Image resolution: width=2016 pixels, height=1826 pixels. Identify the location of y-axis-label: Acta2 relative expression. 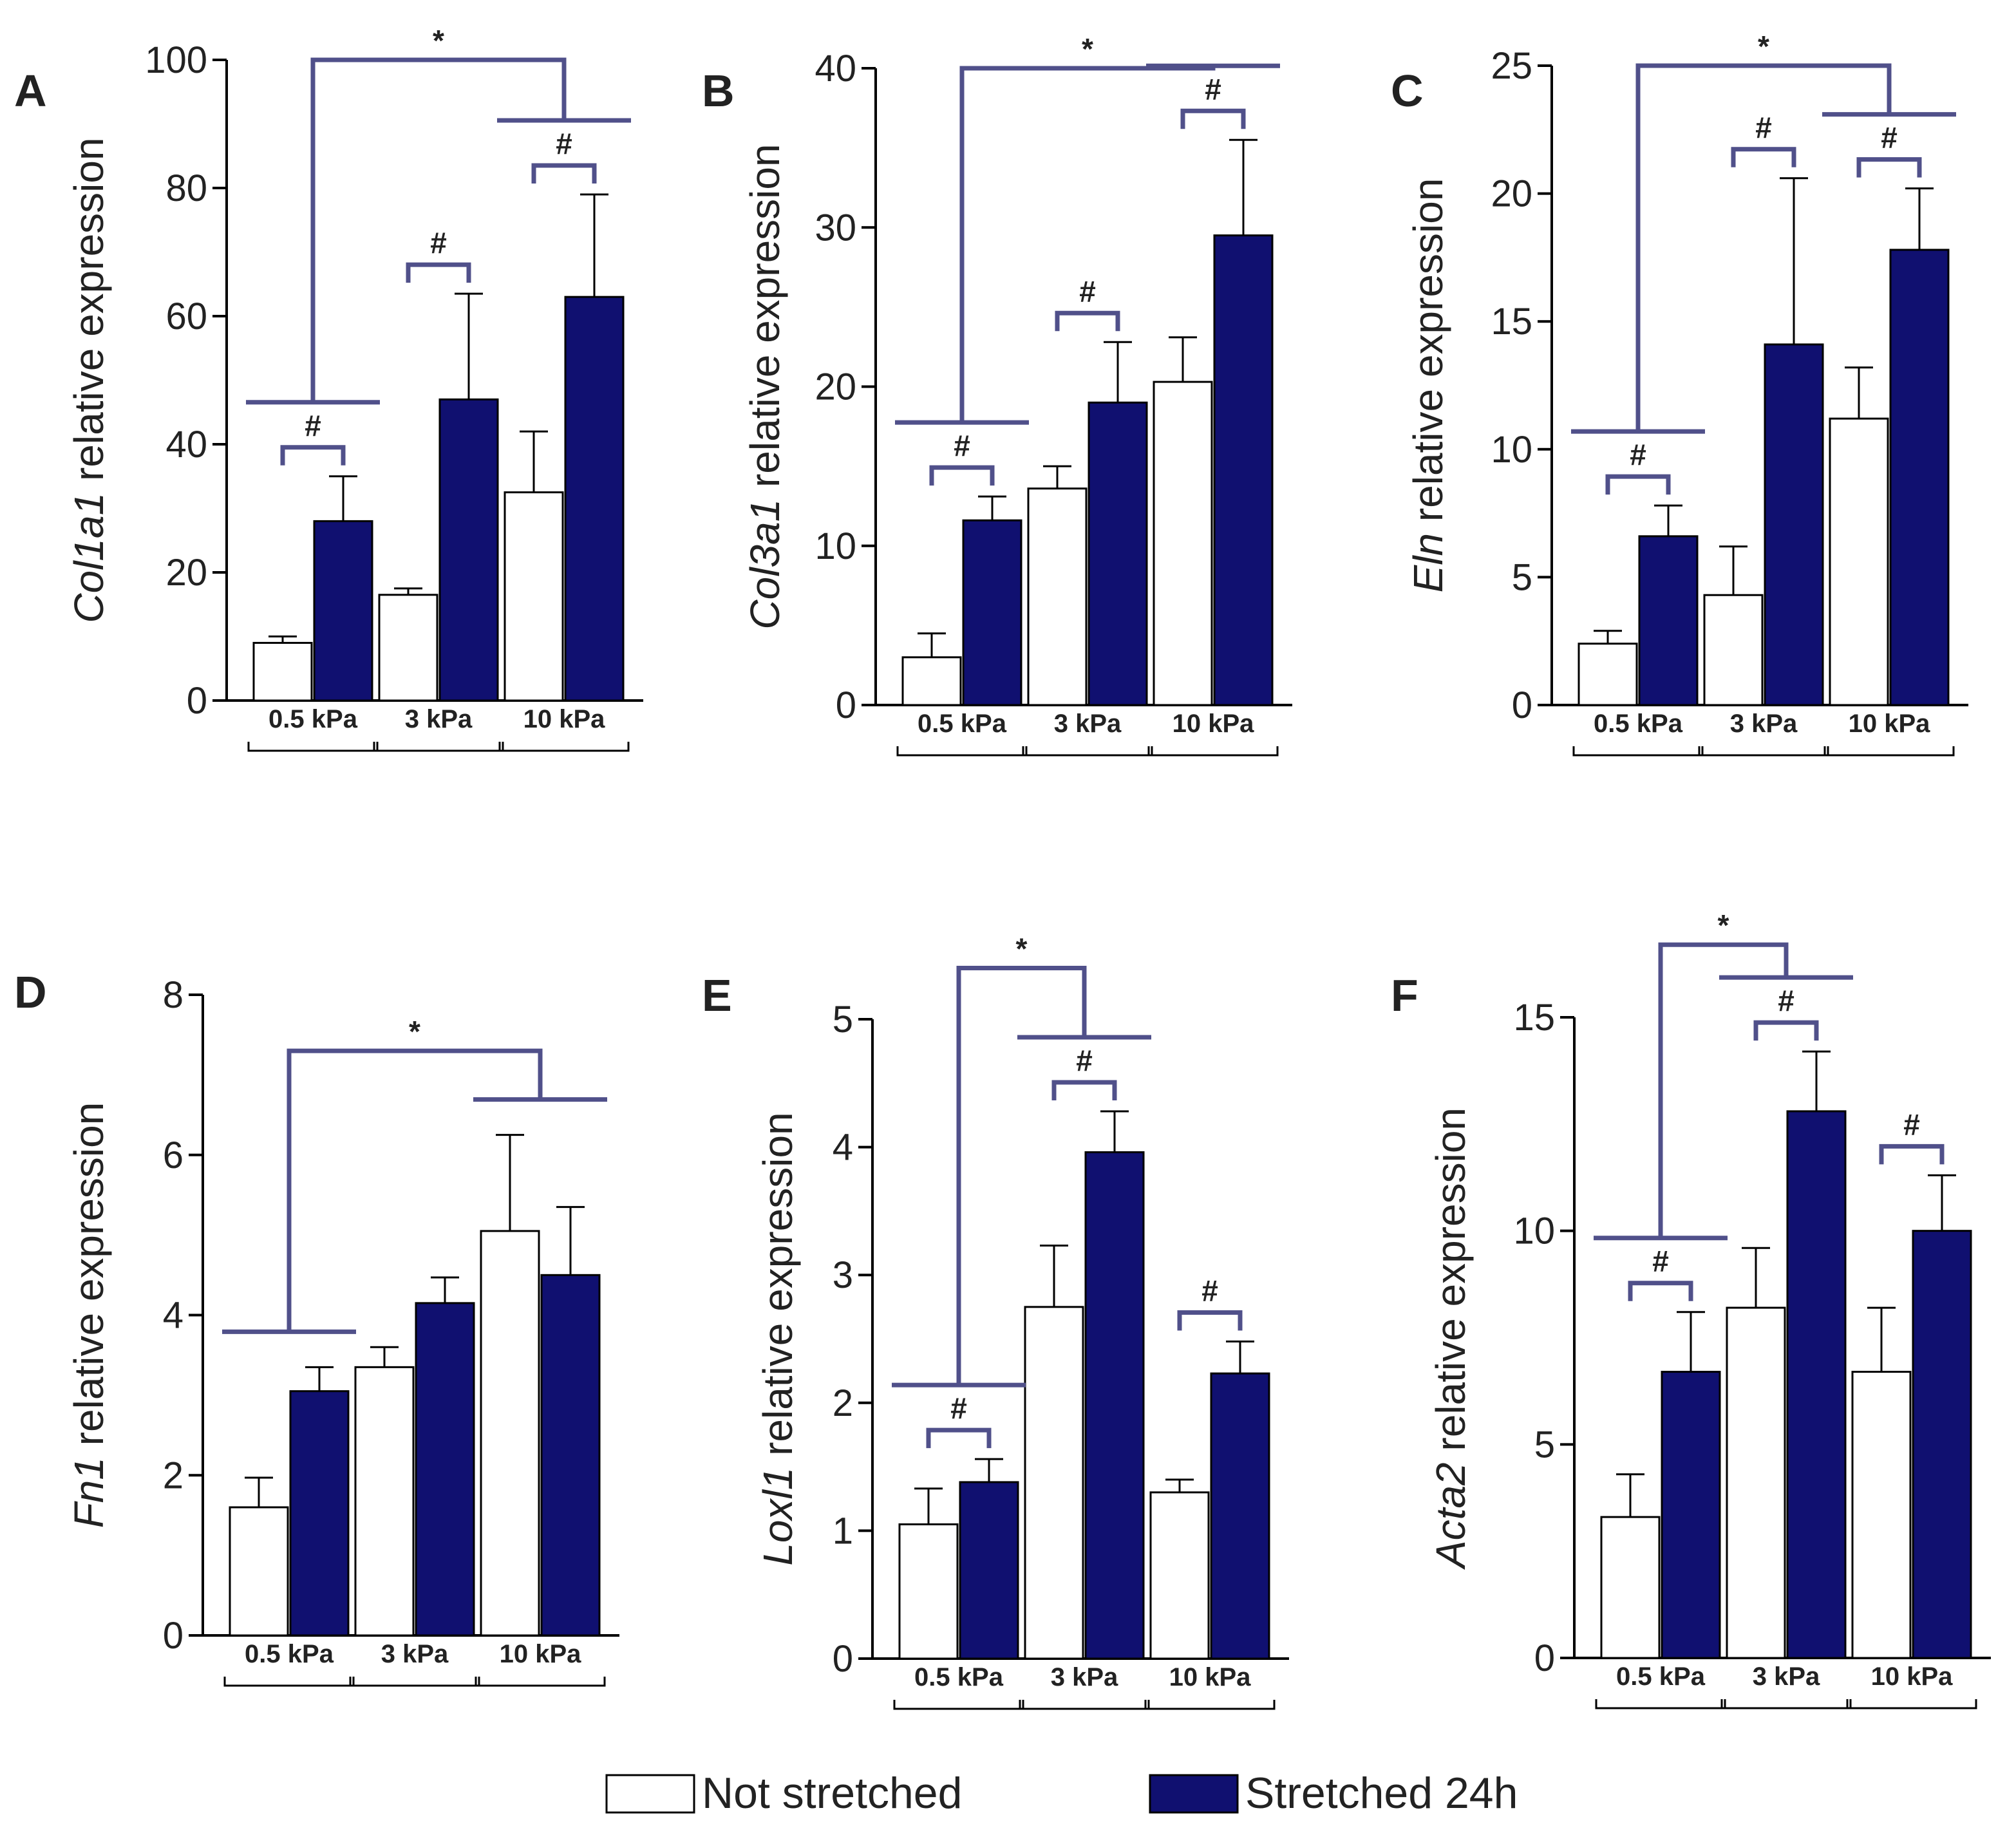
(1450, 1338).